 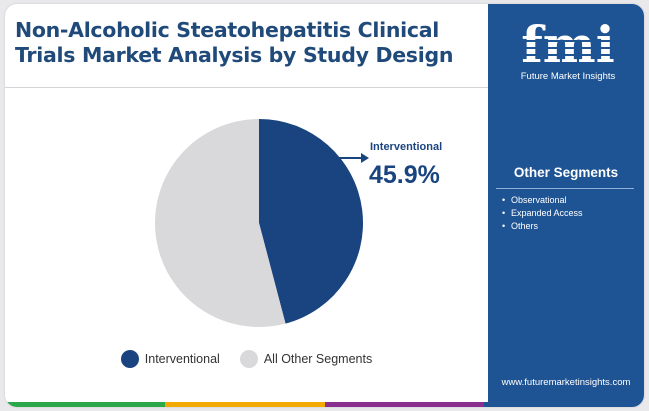 I want to click on chart-legend: Interventional All Other Segments, so click(x=246, y=359).